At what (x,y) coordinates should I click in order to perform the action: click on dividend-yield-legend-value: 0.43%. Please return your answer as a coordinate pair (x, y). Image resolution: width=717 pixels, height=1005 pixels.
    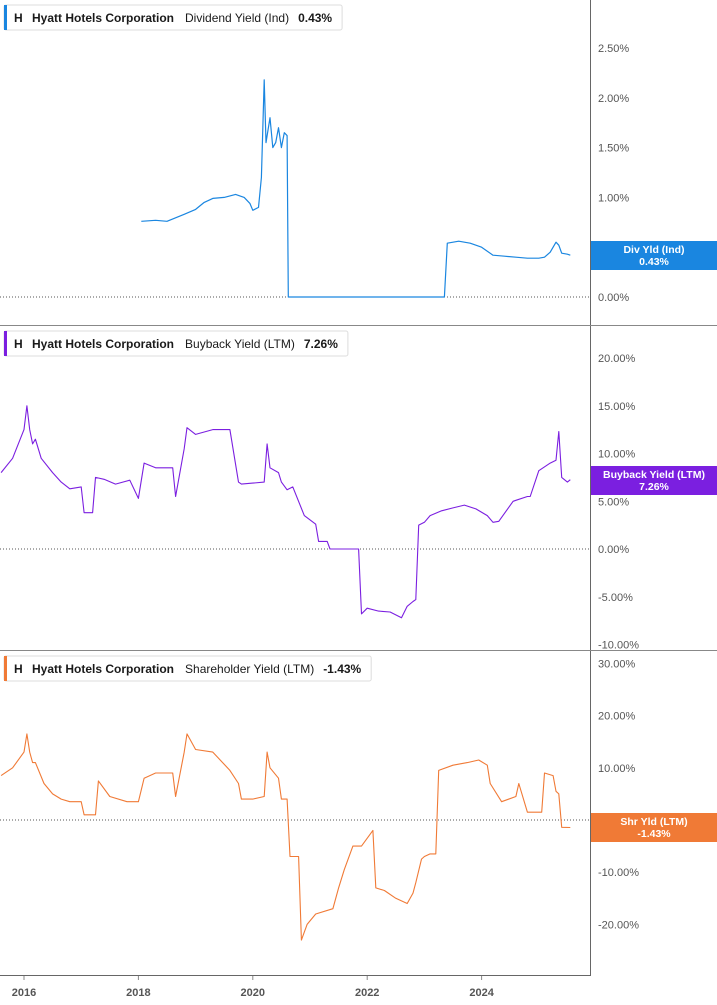
    Looking at the image, I should click on (315, 18).